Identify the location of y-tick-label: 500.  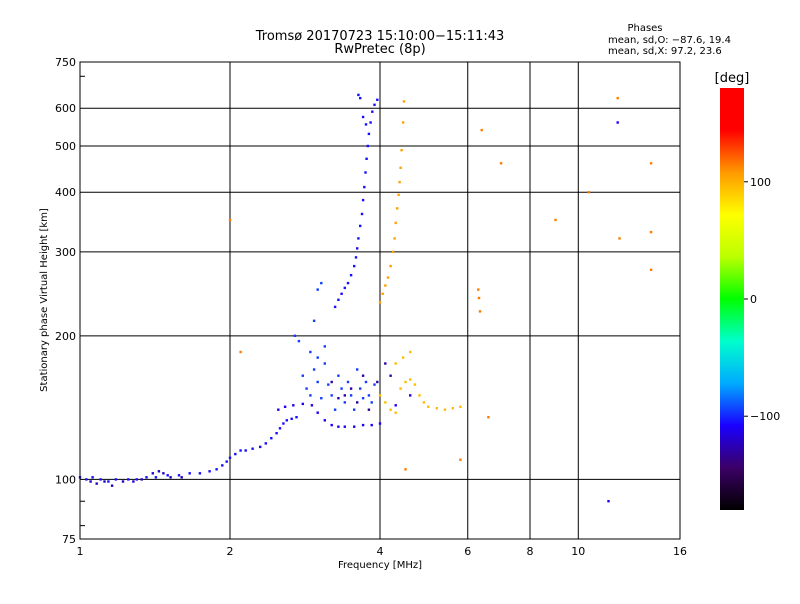
(65, 146).